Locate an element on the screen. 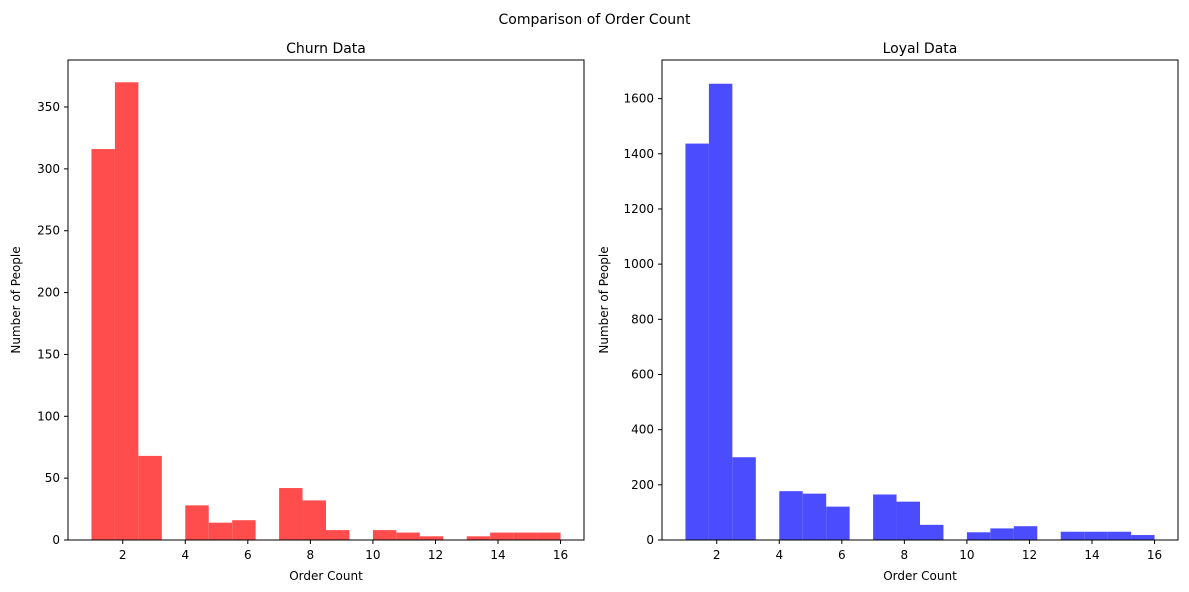 This screenshot has height=592, width=1189. chart-0-x-label: Order Count is located at coordinates (326, 576).